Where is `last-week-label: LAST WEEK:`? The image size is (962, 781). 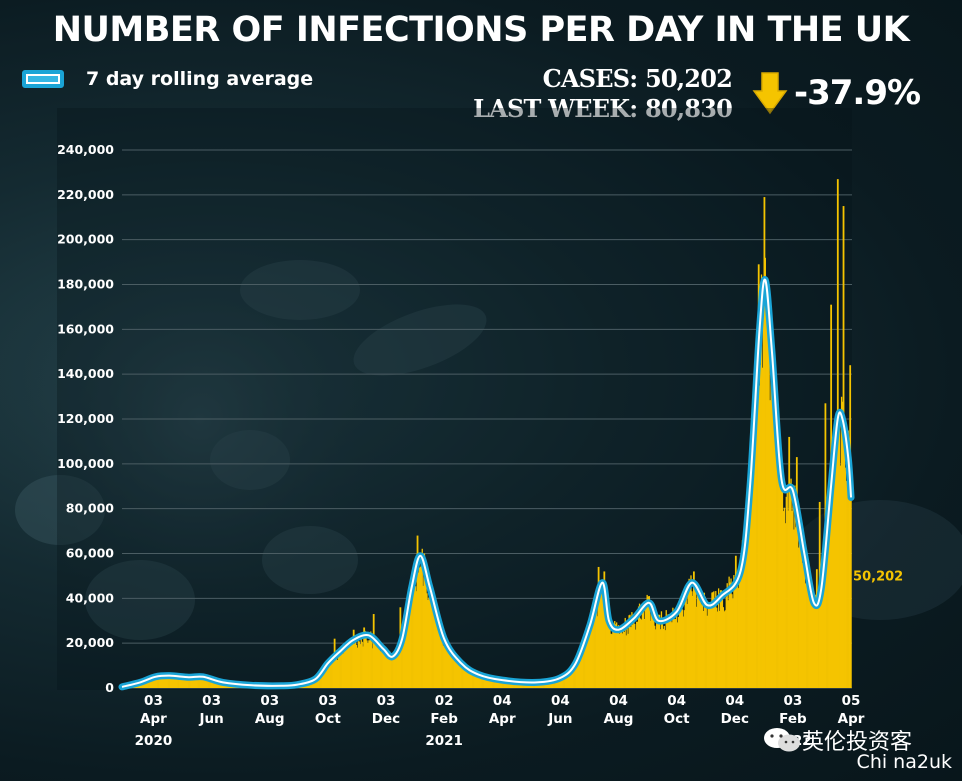
last-week-label: LAST WEEK: is located at coordinates (555, 108).